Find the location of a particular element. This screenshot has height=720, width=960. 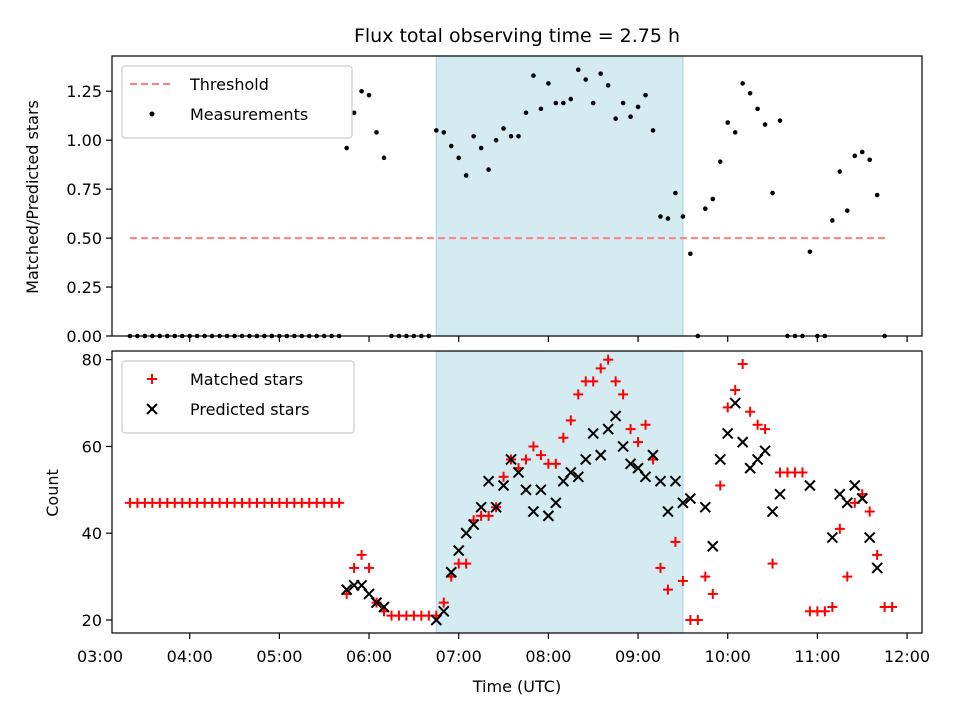

y-tick-label: 80 is located at coordinates (92, 360).